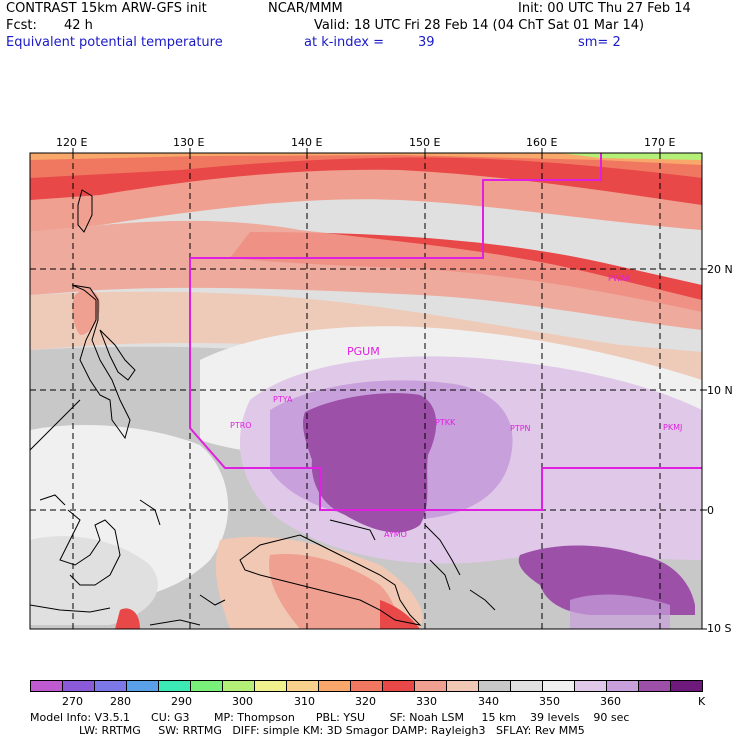 The width and height of the screenshot is (740, 740). What do you see at coordinates (120, 701) in the screenshot?
I see `colorbar-label: 280` at bounding box center [120, 701].